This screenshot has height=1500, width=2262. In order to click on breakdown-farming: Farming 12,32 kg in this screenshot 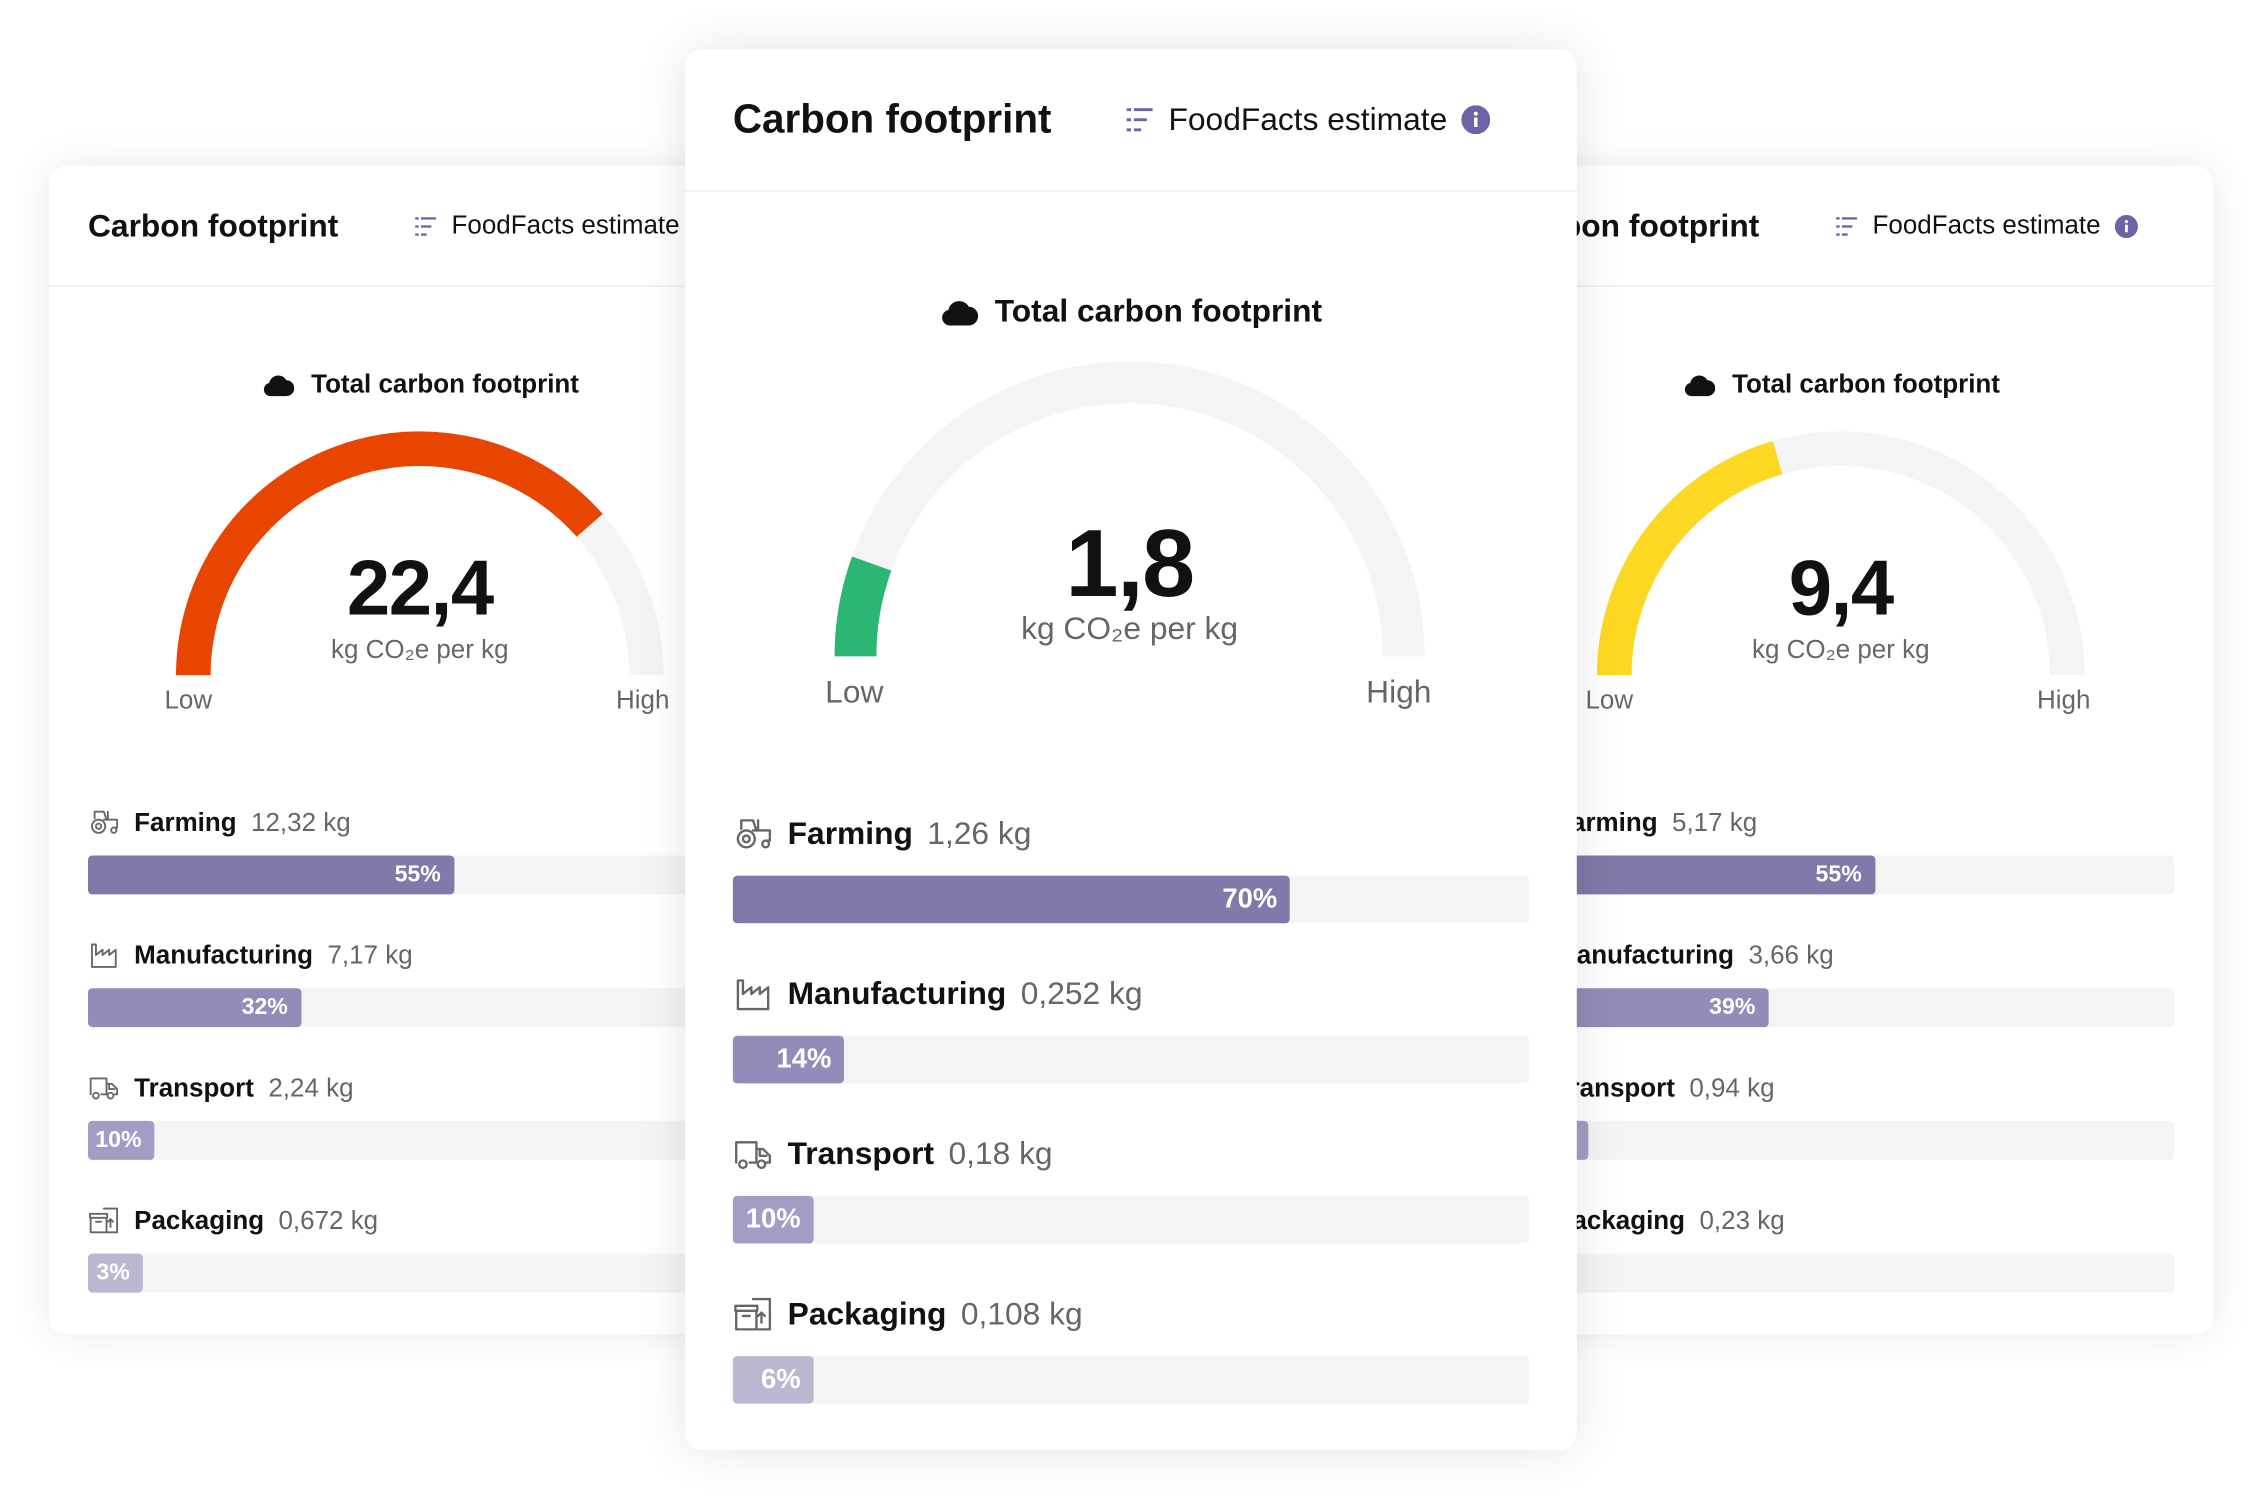, I will do `click(219, 822)`.